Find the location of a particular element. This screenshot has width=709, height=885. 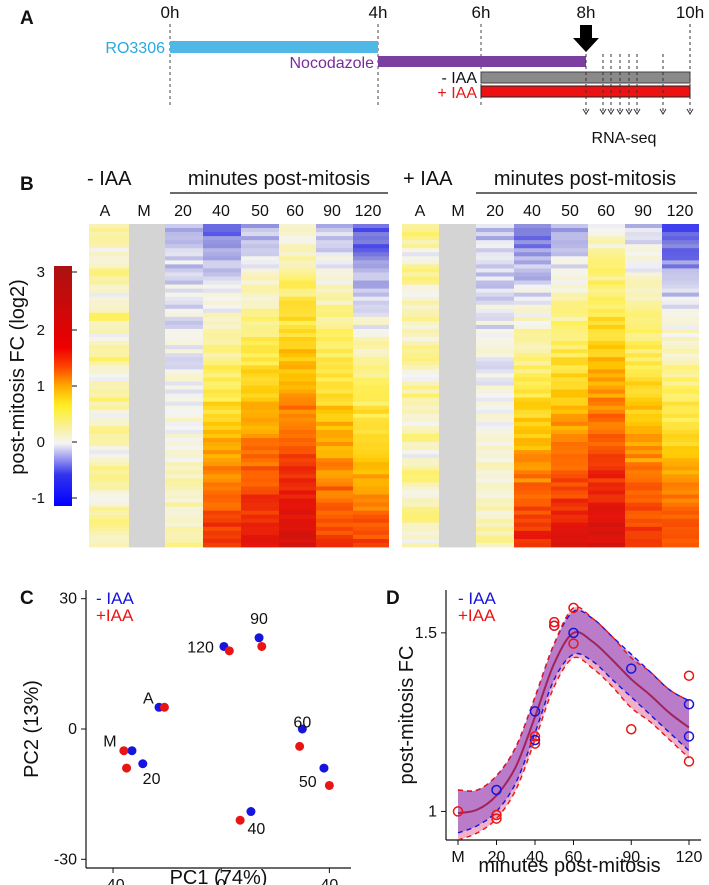

fc-x-tick-90: 90 is located at coordinates (631, 857).